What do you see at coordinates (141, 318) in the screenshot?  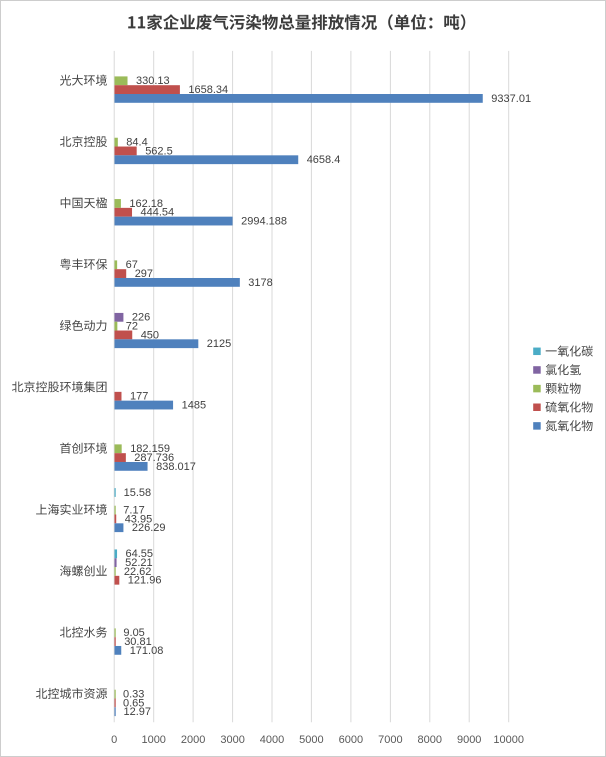 I see `svg-text: 226` at bounding box center [141, 318].